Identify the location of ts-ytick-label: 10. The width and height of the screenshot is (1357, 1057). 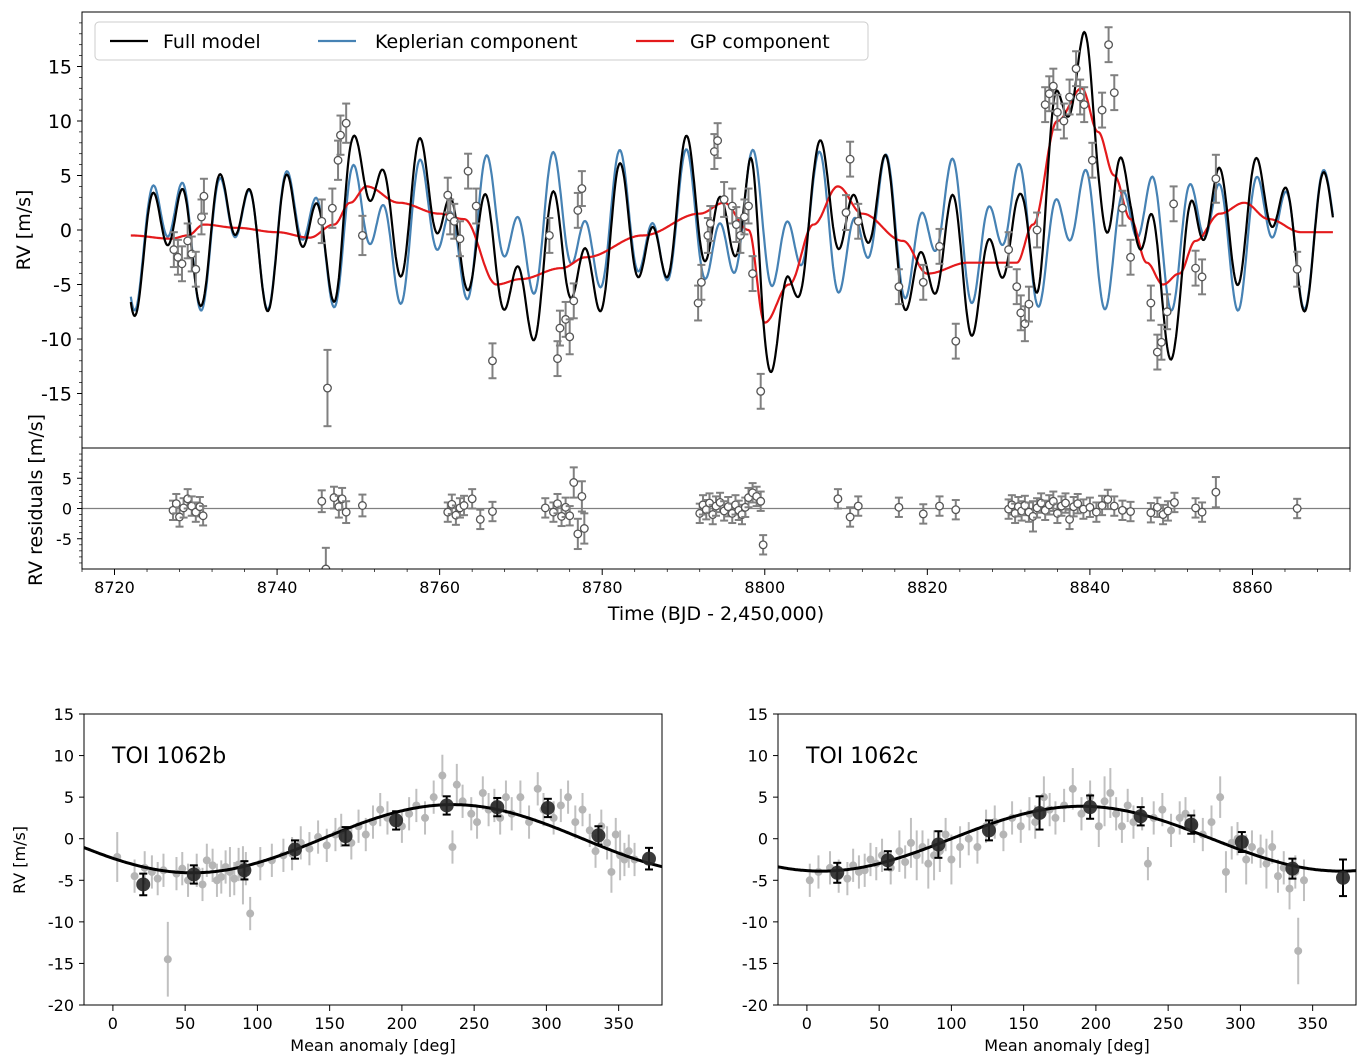
(60, 122).